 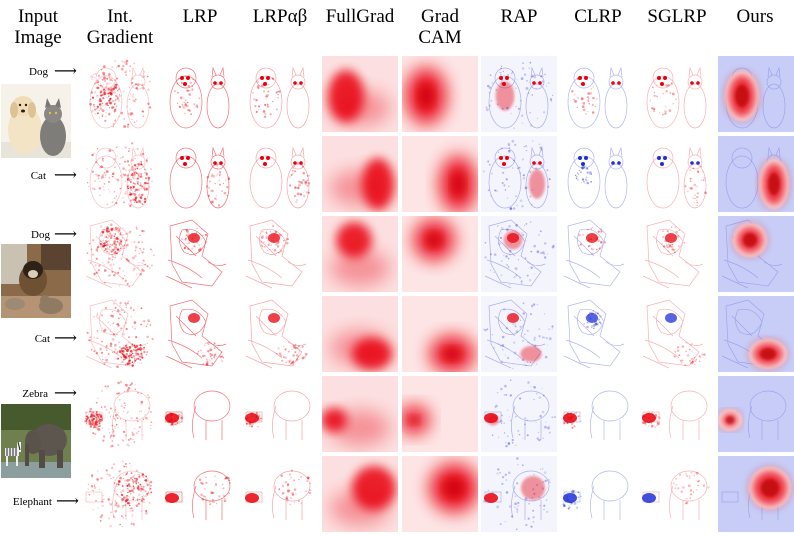 I want to click on row-arrow-3: ⟶, so click(x=65, y=234).